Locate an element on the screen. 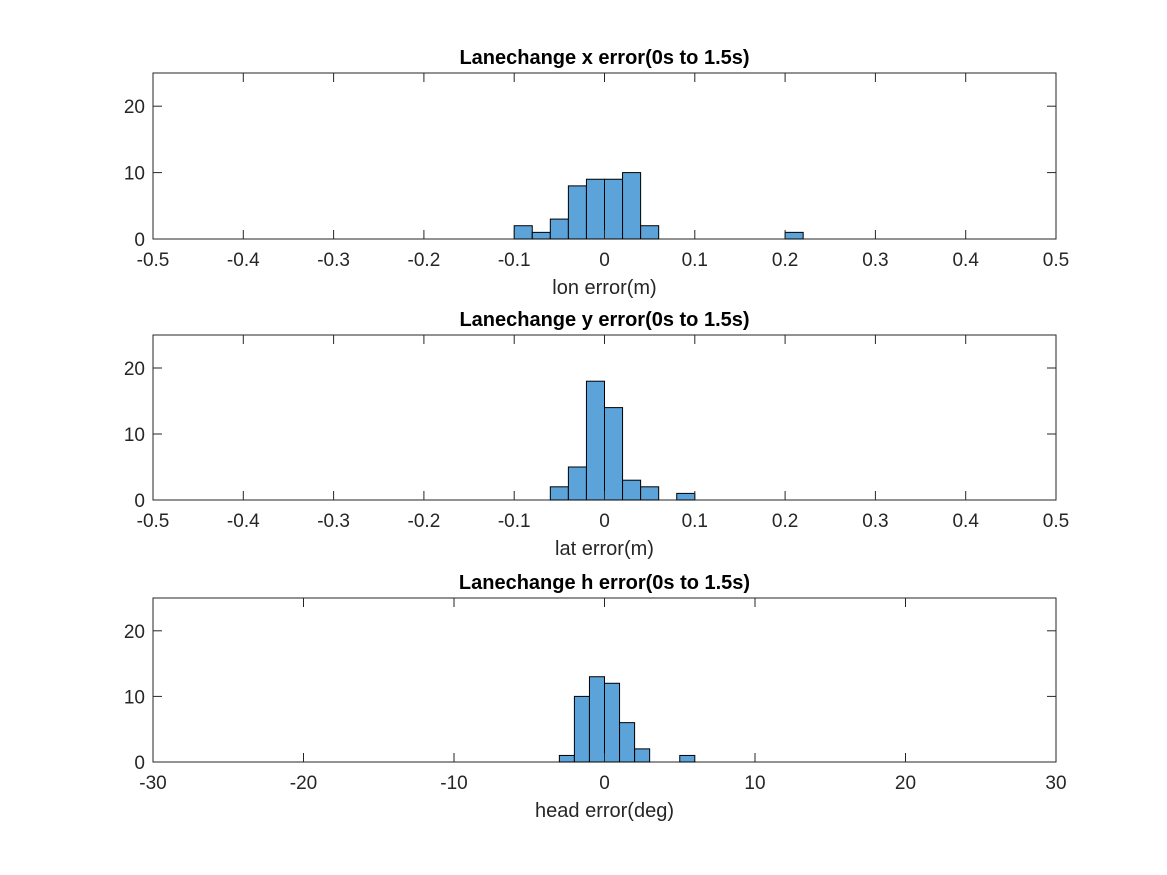 The width and height of the screenshot is (1167, 875). chart-title: Lanechange h error(0s to 1.5s) is located at coordinates (604, 583).